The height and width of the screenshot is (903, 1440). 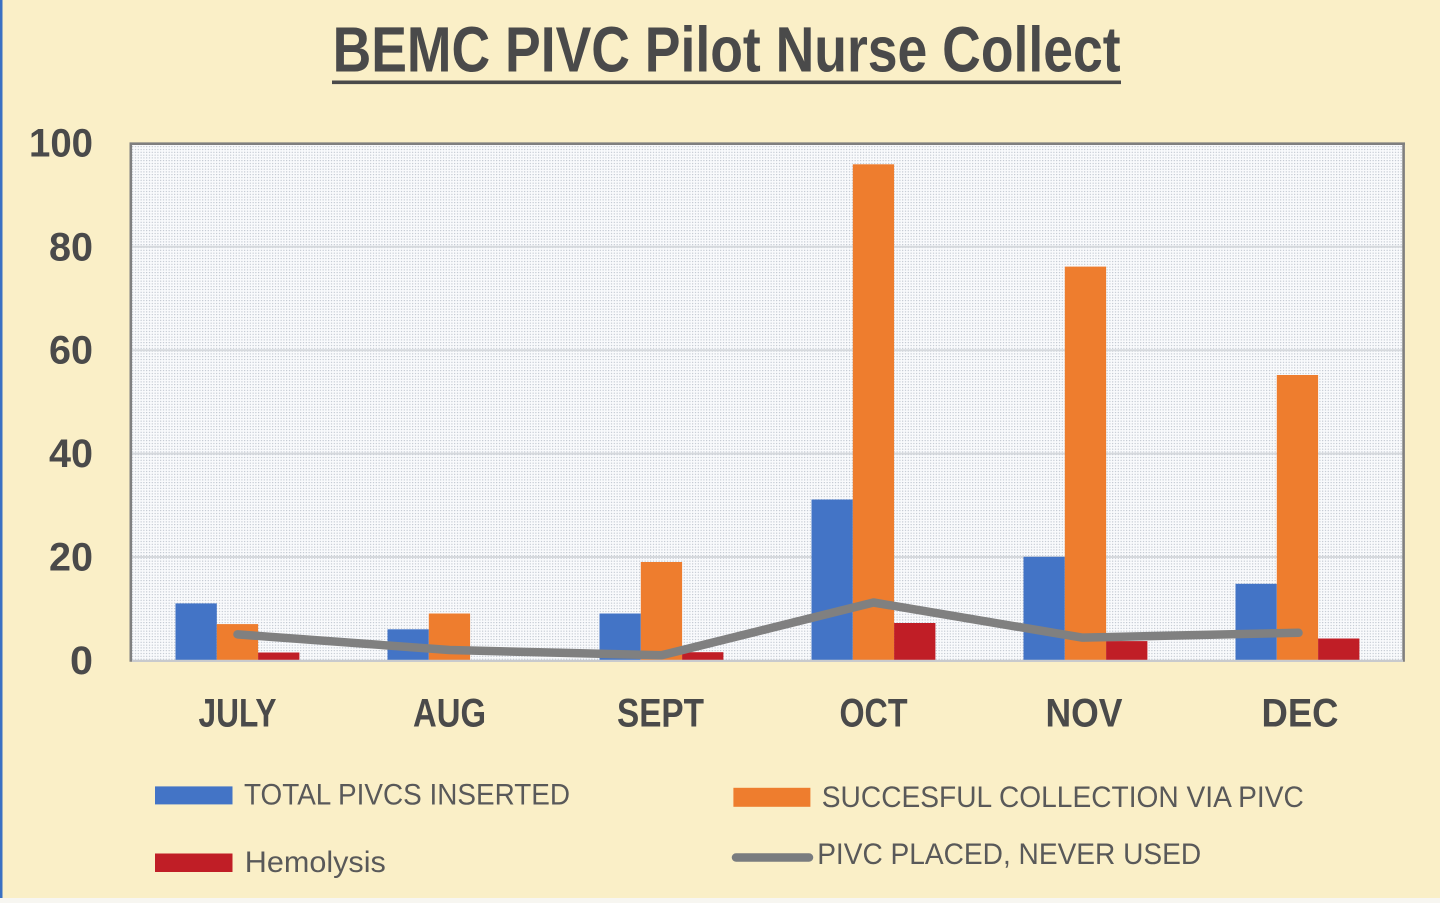 I want to click on svg-text: 40, so click(x=71, y=454).